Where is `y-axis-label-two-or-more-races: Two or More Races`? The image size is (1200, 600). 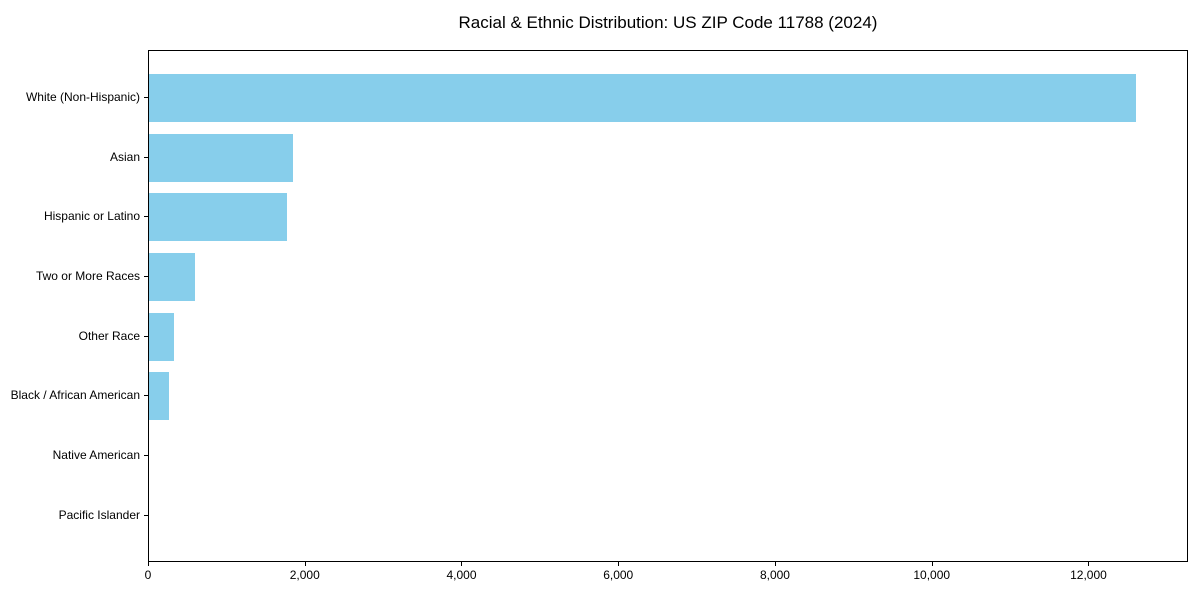 y-axis-label-two-or-more-races: Two or More Races is located at coordinates (87, 276).